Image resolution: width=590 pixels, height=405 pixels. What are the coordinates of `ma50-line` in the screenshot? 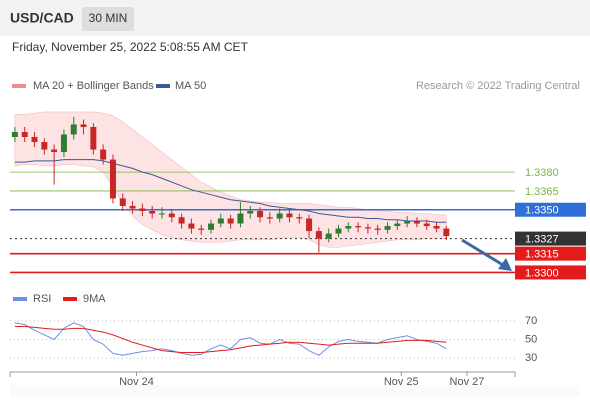 It's located at (230, 191).